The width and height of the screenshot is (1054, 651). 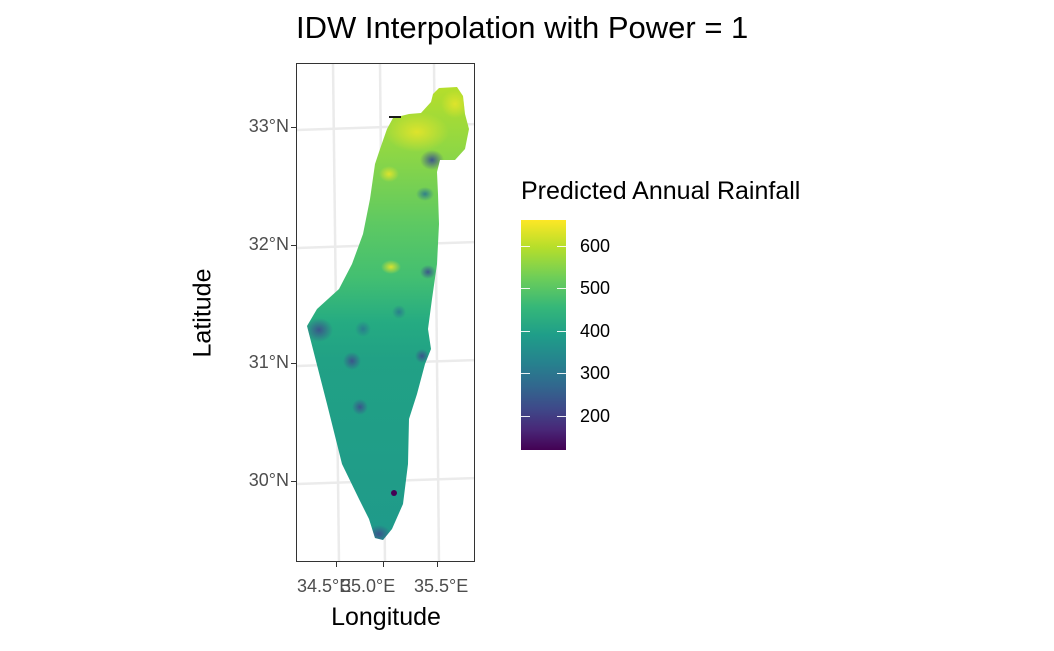 What do you see at coordinates (661, 191) in the screenshot?
I see `legend-title: Predicted Annual Rainfall` at bounding box center [661, 191].